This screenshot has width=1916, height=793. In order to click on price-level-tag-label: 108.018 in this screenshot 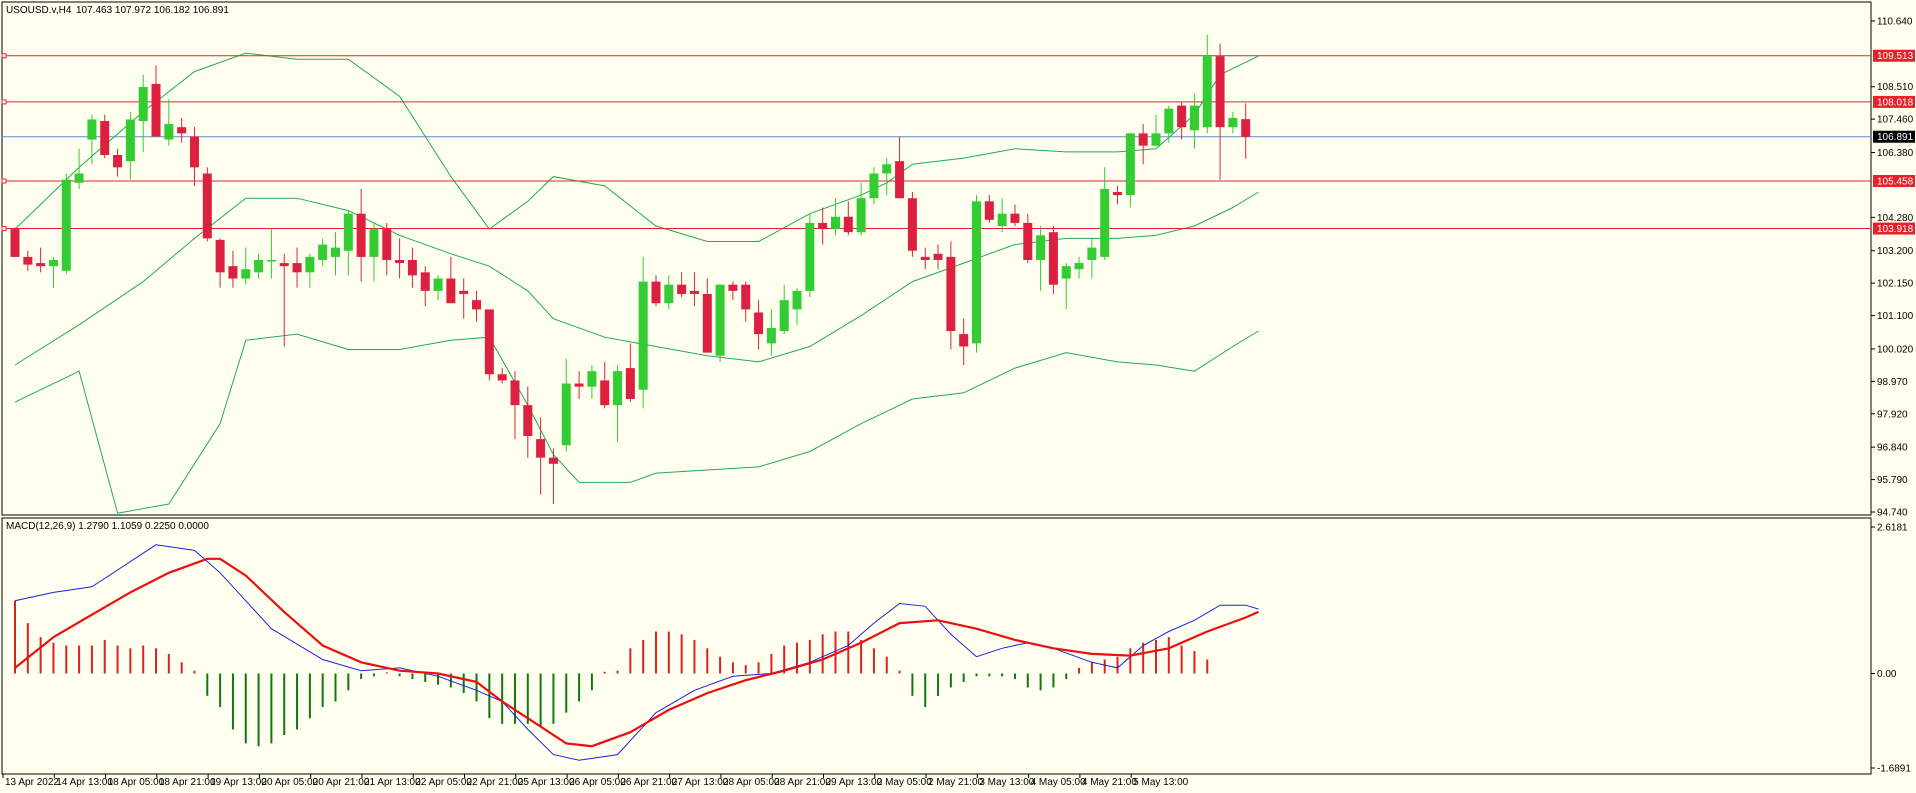, I will do `click(1895, 102)`.